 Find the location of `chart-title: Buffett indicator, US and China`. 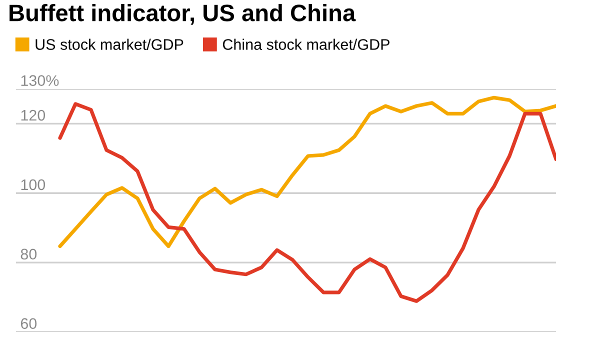

chart-title: Buffett indicator, US and China is located at coordinates (183, 14).